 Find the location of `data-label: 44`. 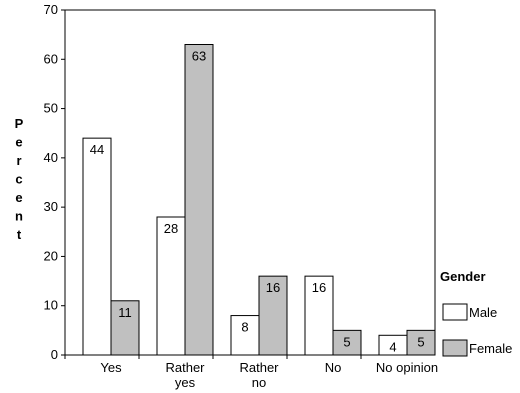

data-label: 44 is located at coordinates (97, 149).